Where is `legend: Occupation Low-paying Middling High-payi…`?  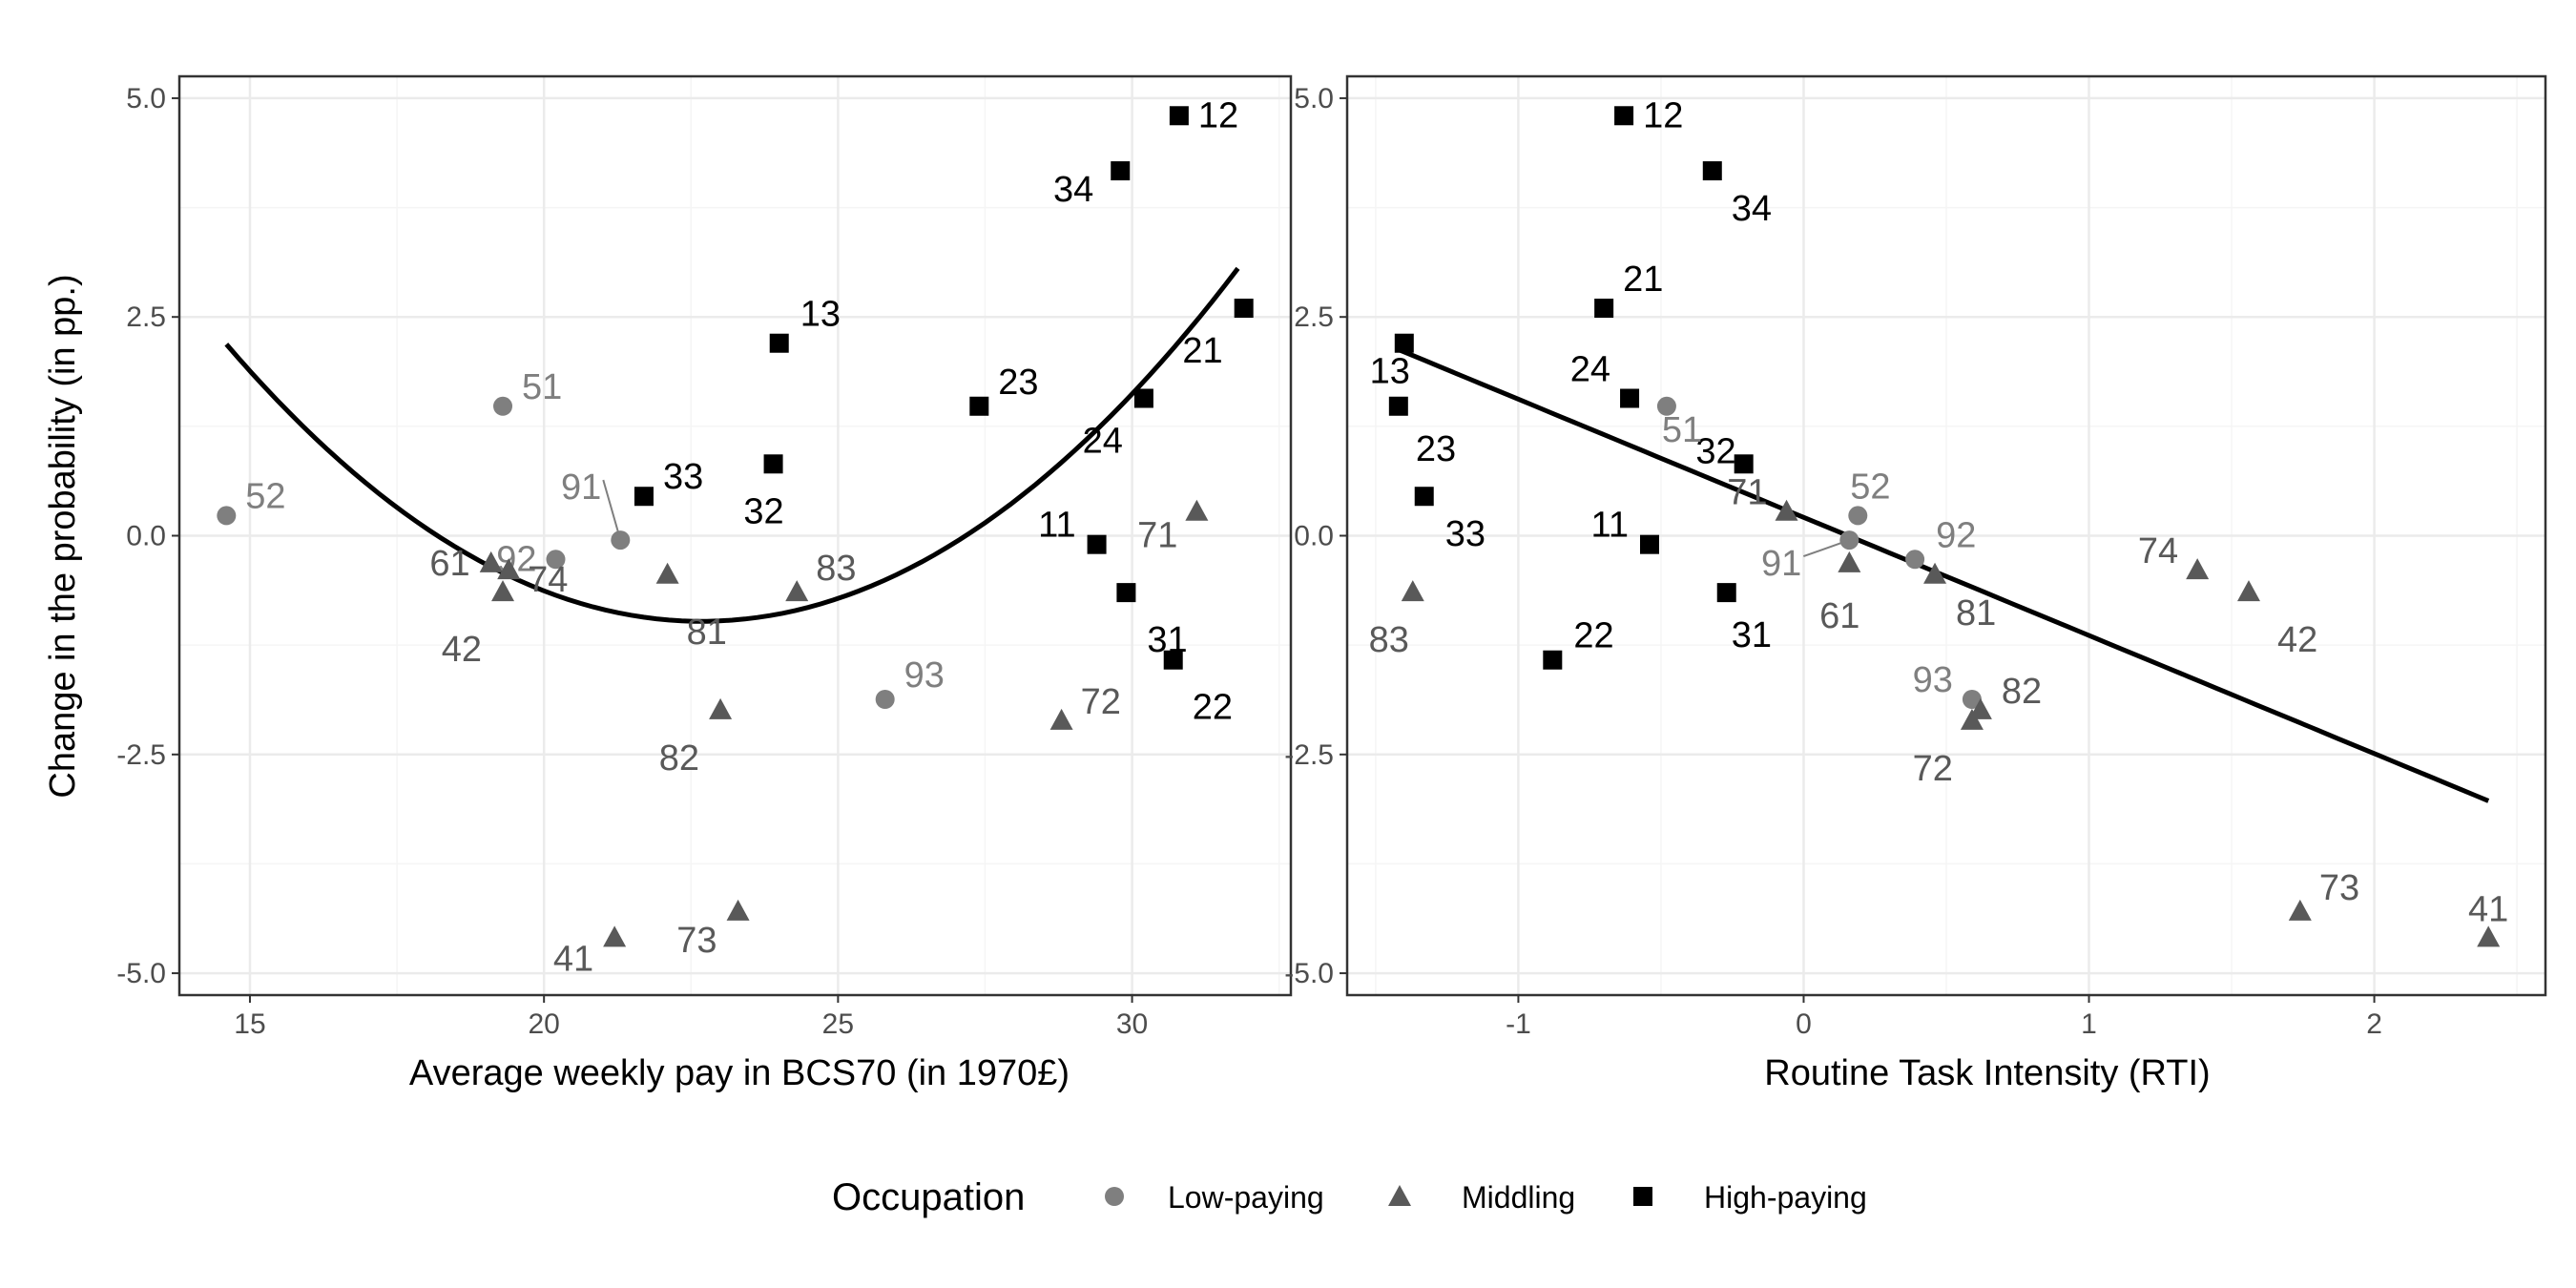 legend: Occupation Low-paying Middling High-payi… is located at coordinates (1349, 1197).